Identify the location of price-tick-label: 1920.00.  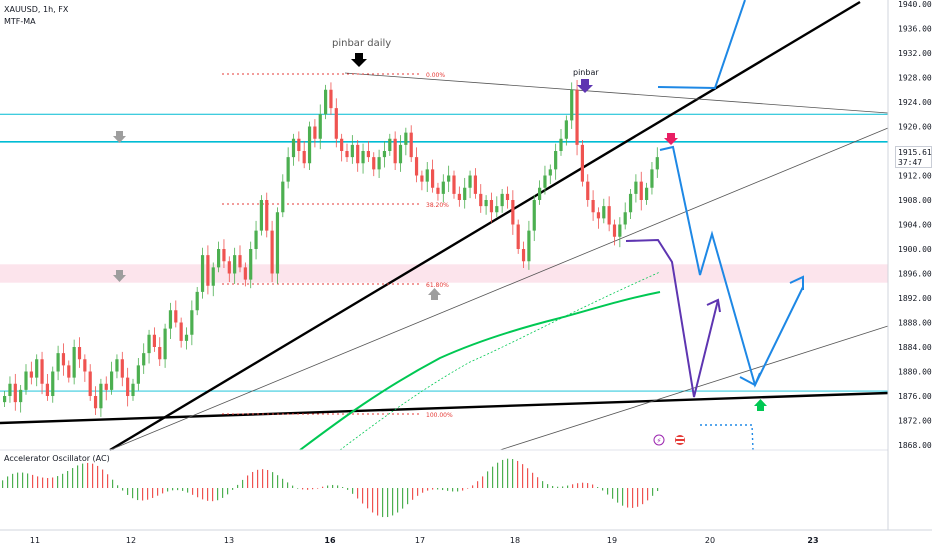
(915, 127).